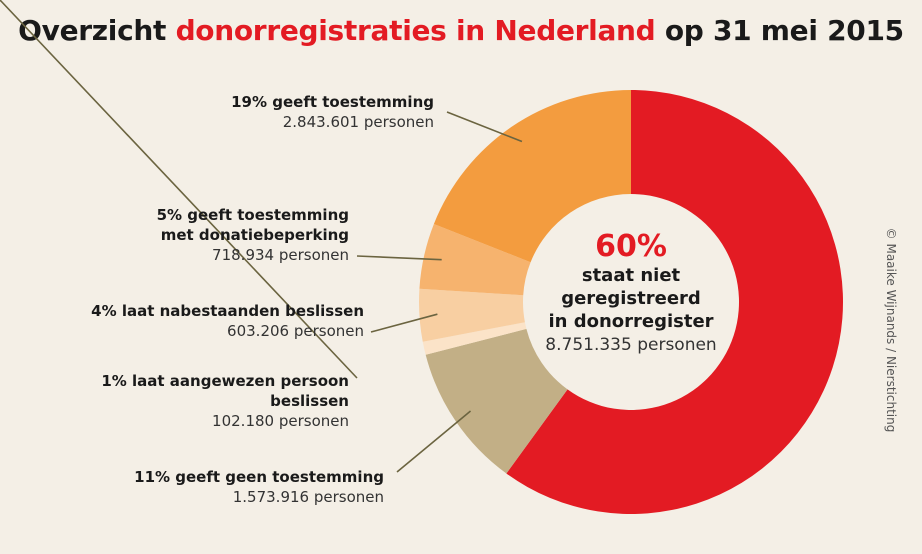 This screenshot has width=922, height=554. What do you see at coordinates (472, 315) in the screenshot?
I see `slice-nabestaanden` at bounding box center [472, 315].